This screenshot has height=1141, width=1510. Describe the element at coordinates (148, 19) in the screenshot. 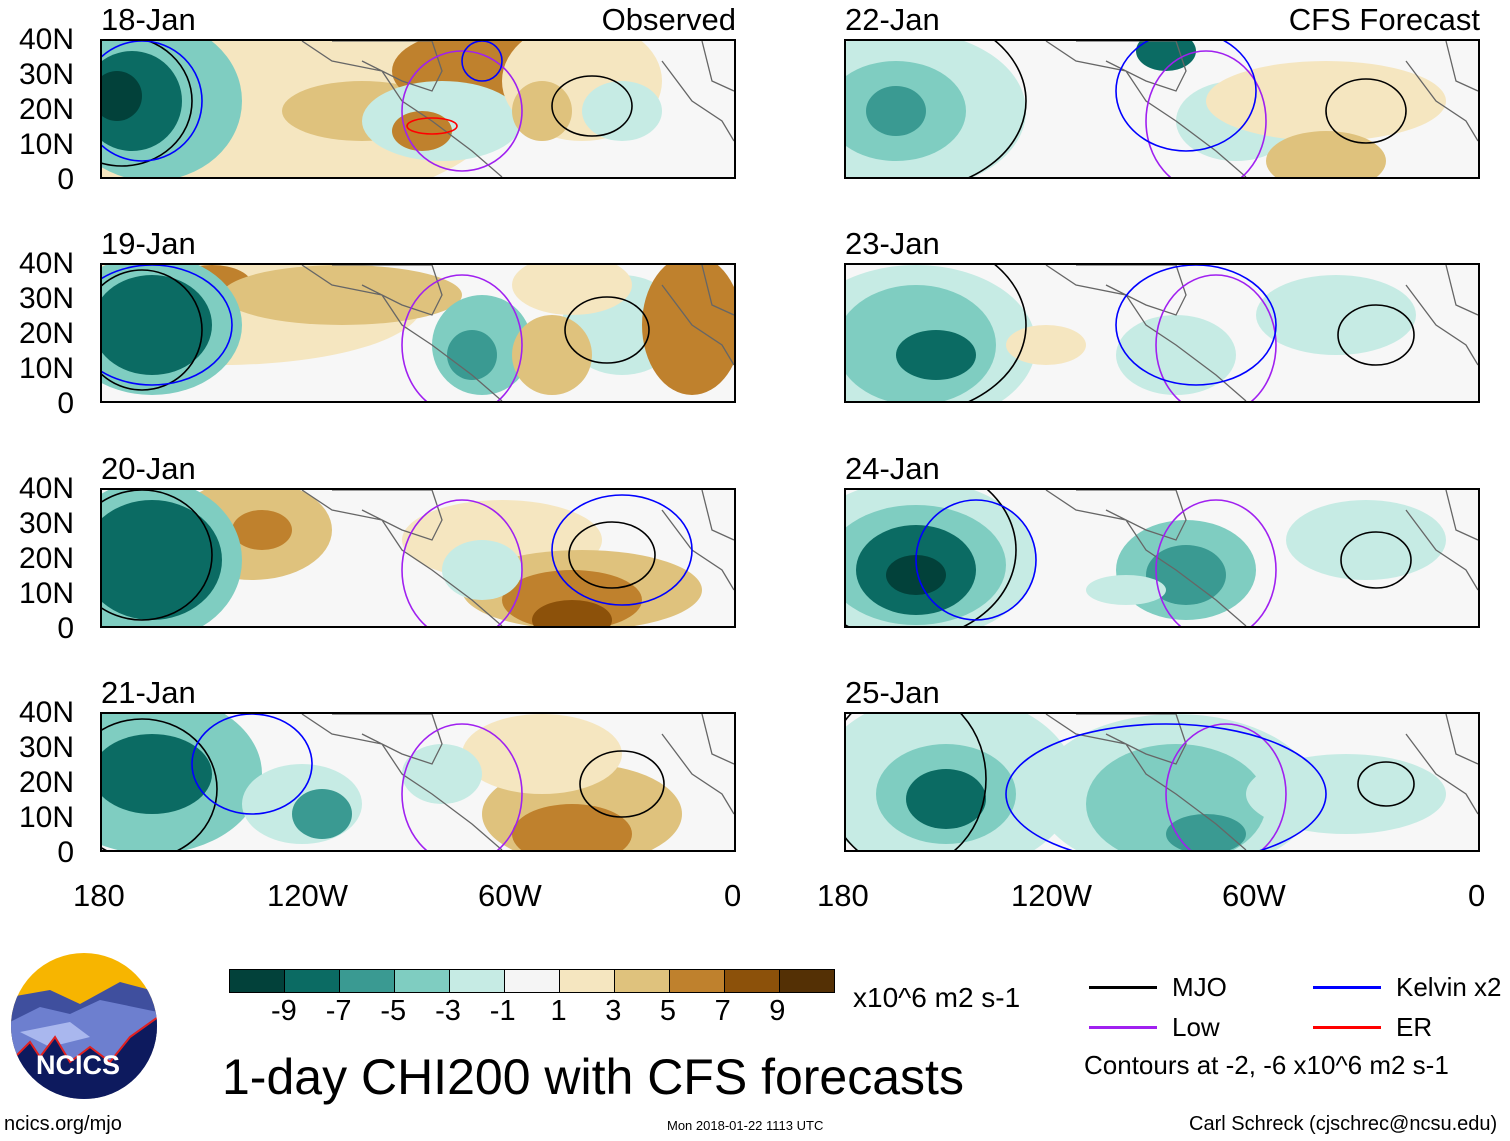

I see `panel-date: 18-Jan` at that location.